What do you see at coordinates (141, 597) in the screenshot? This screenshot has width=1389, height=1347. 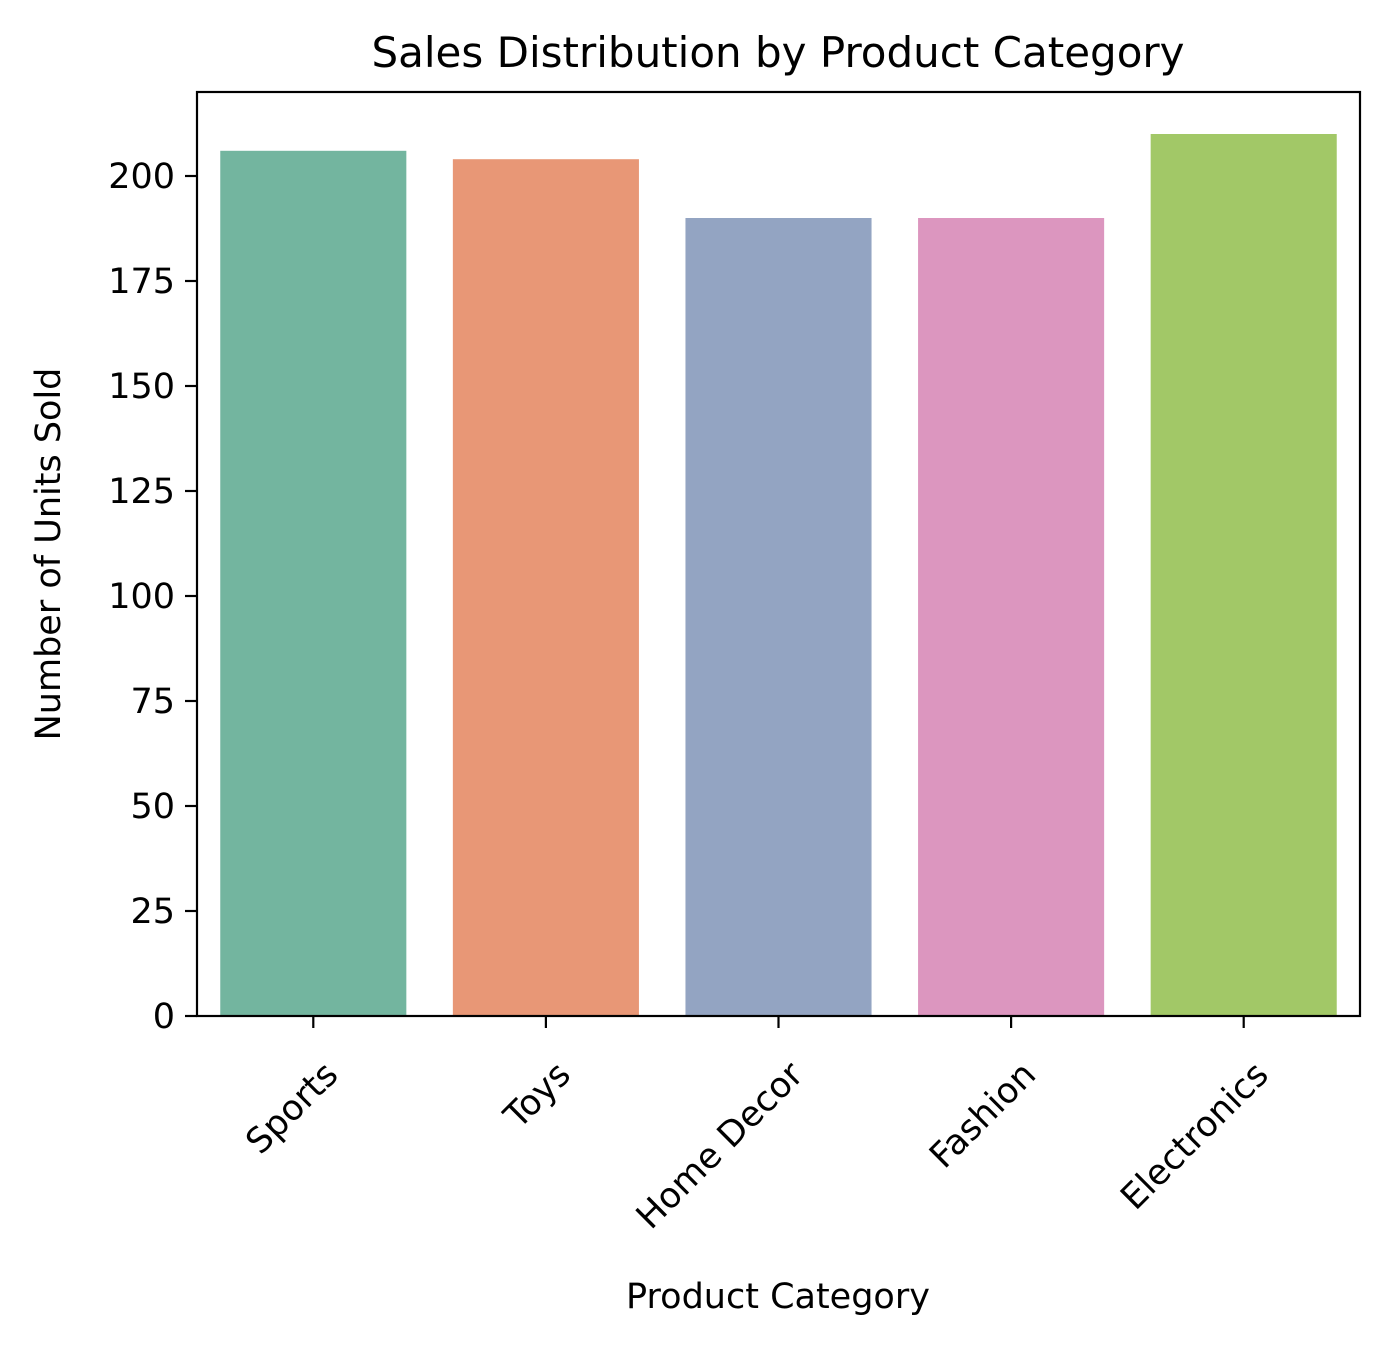 I see `y-tick-label: 100` at bounding box center [141, 597].